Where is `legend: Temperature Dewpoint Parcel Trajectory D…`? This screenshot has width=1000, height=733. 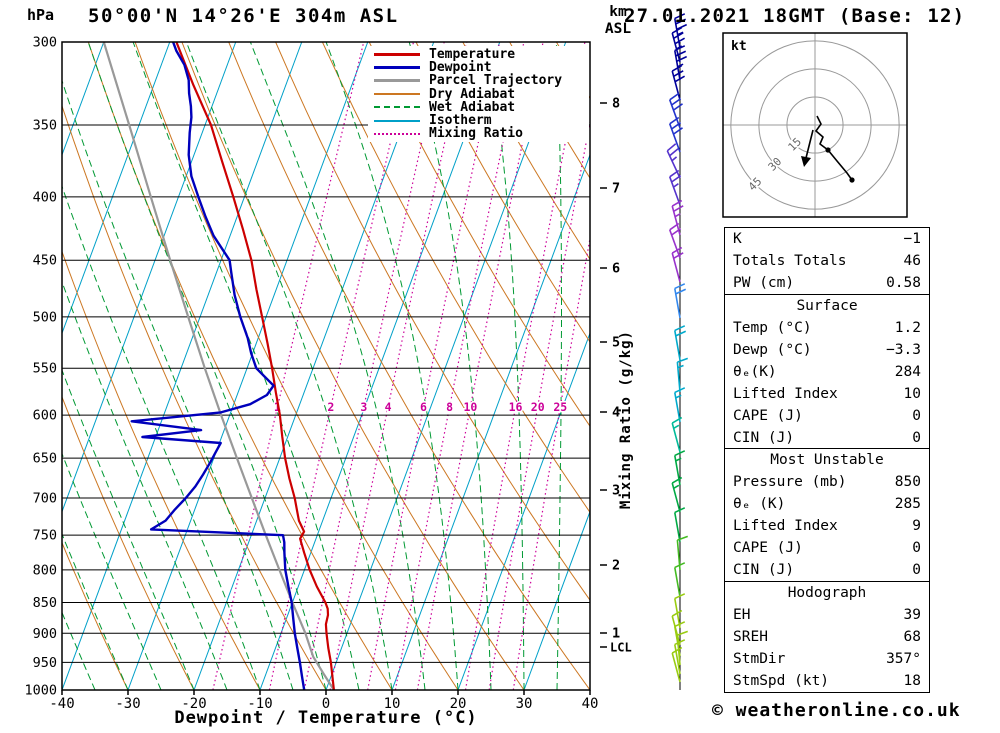 legend: Temperature Dewpoint Parcel Trajectory D… is located at coordinates (478, 94).